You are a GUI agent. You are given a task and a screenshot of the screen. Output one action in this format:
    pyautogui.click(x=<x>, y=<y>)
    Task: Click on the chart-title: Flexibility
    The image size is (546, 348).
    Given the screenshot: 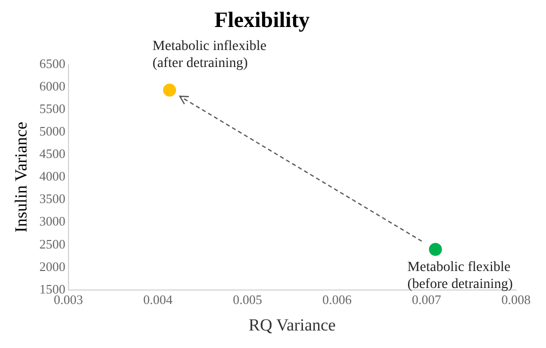 What is the action you would take?
    pyautogui.click(x=262, y=19)
    